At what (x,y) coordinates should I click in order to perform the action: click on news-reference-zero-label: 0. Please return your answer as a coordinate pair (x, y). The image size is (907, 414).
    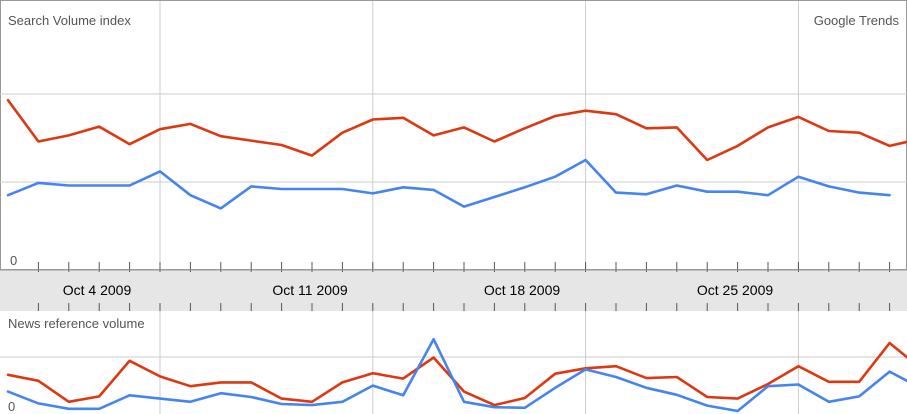
    Looking at the image, I should click on (11, 406).